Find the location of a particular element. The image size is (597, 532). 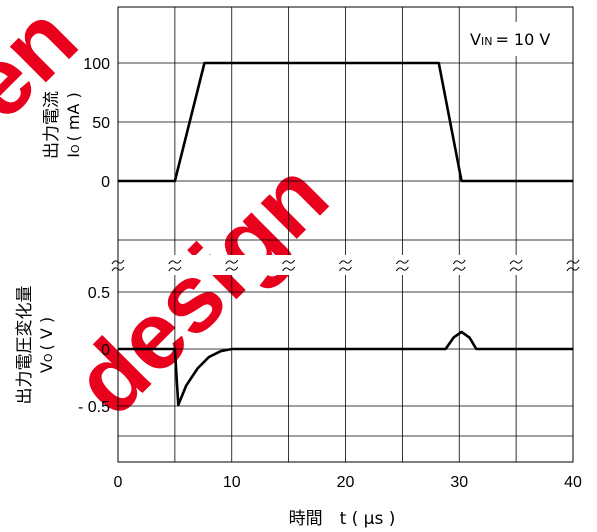

x-tick-label: 10 is located at coordinates (232, 482).